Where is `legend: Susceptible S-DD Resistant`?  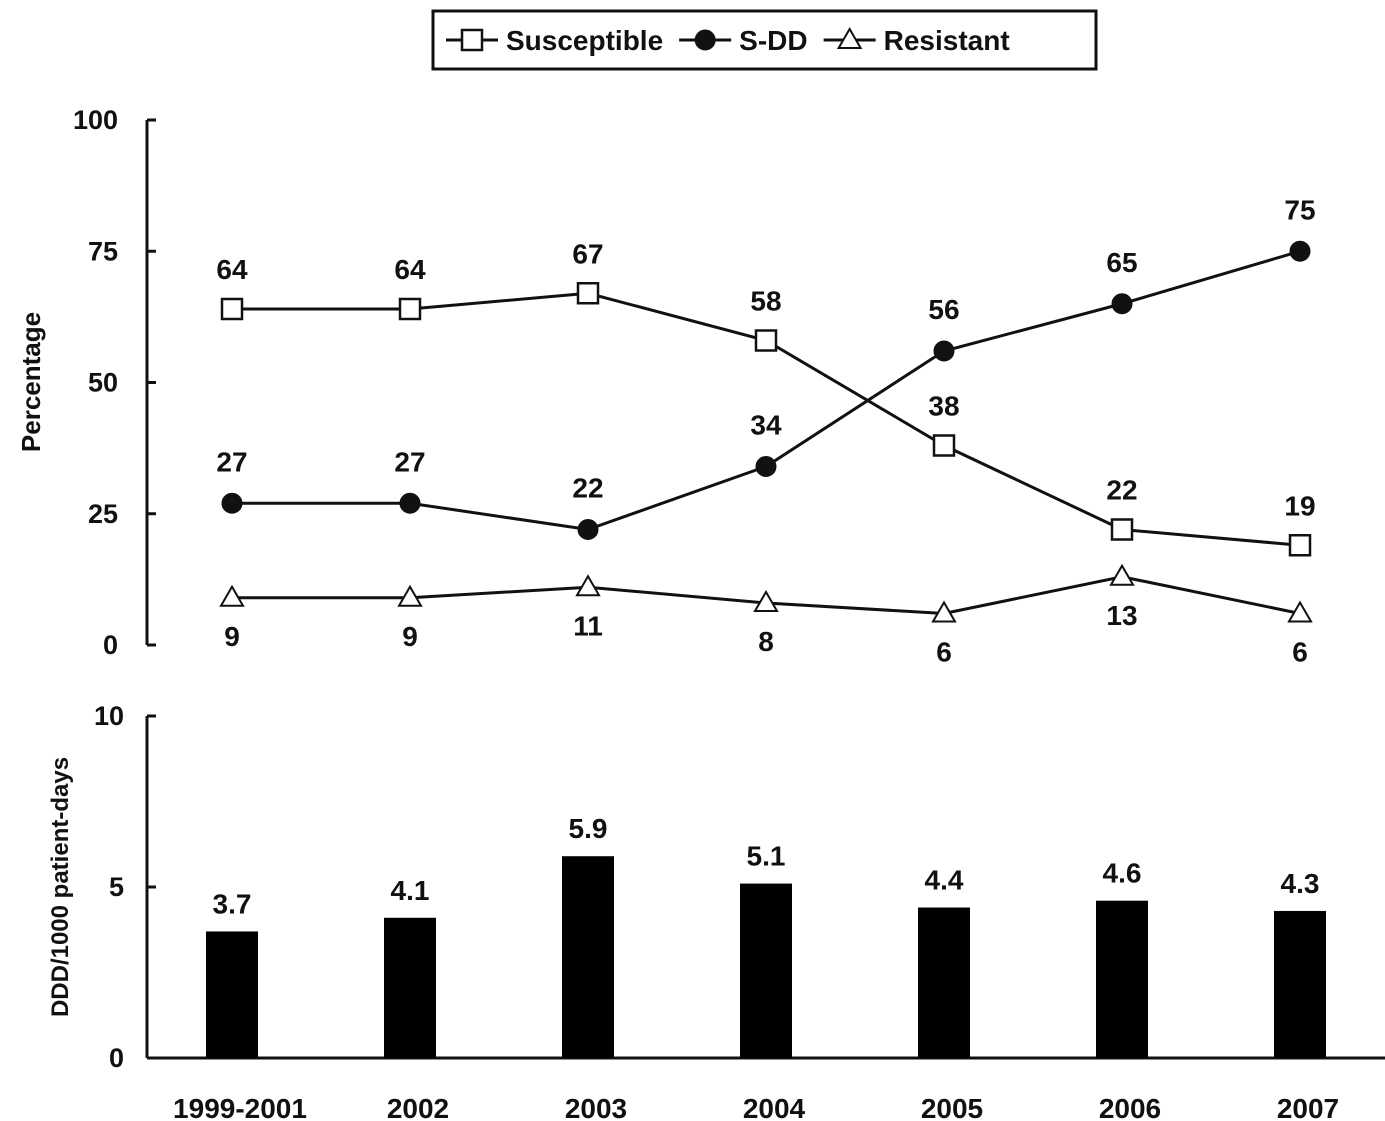
legend: Susceptible S-DD Resistant is located at coordinates (764, 40).